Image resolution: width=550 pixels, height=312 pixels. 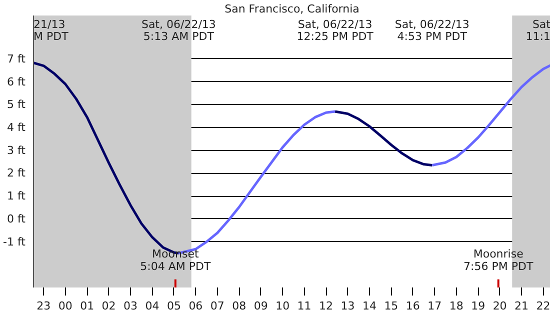 I want to click on x-tick-label: 22, so click(x=543, y=306).